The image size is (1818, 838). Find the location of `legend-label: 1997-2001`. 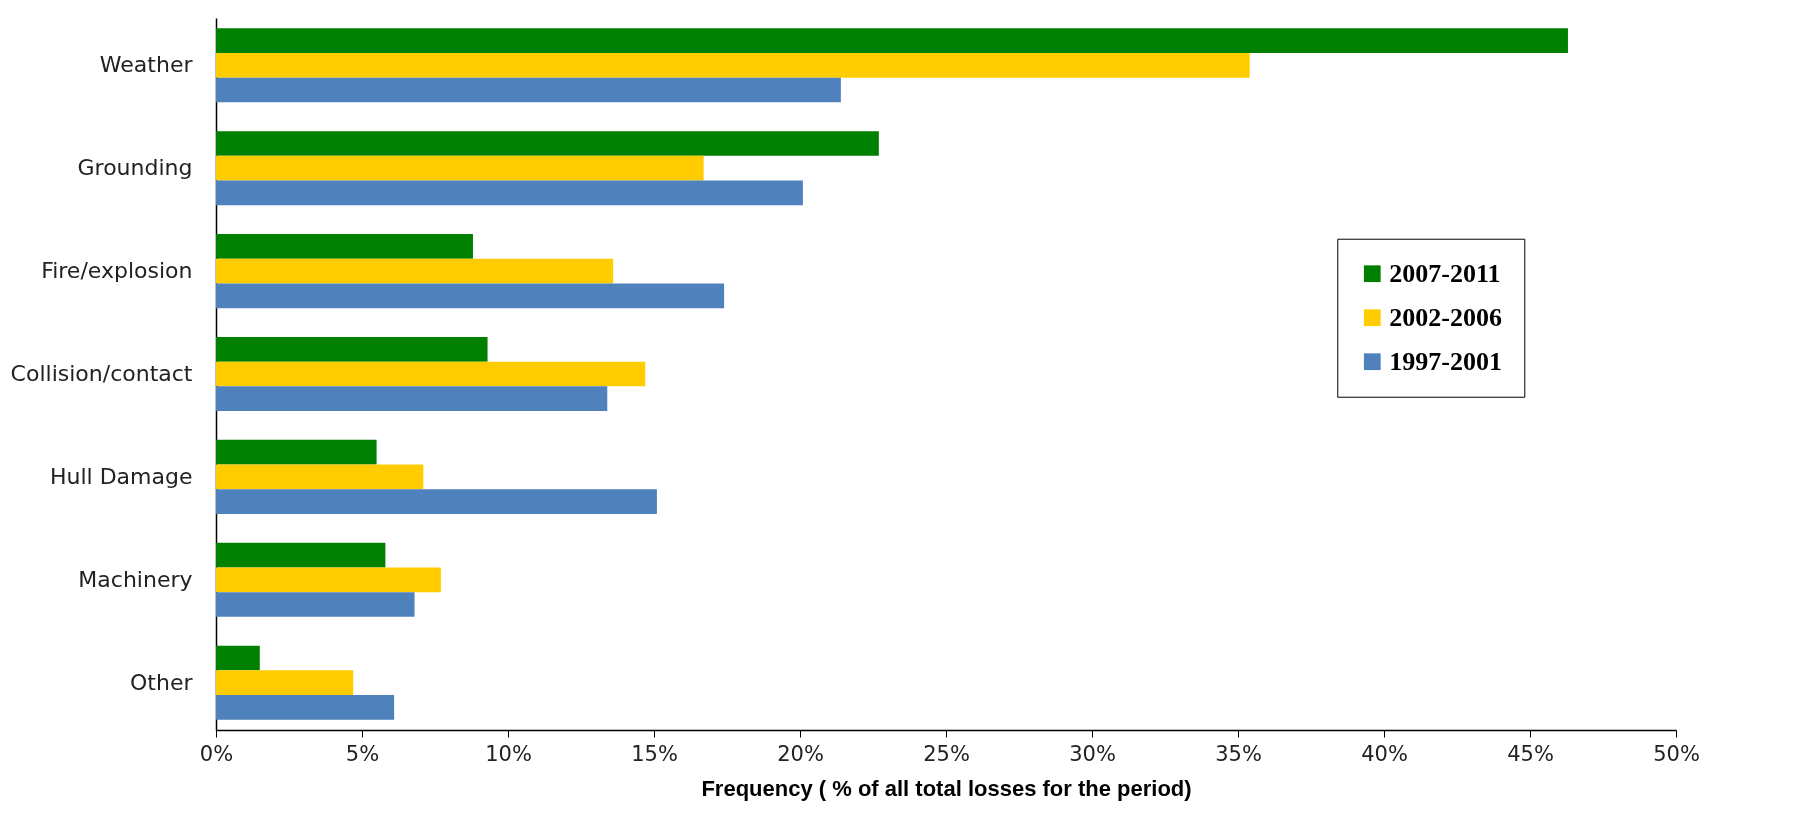

legend-label: 1997-2001 is located at coordinates (1445, 361).